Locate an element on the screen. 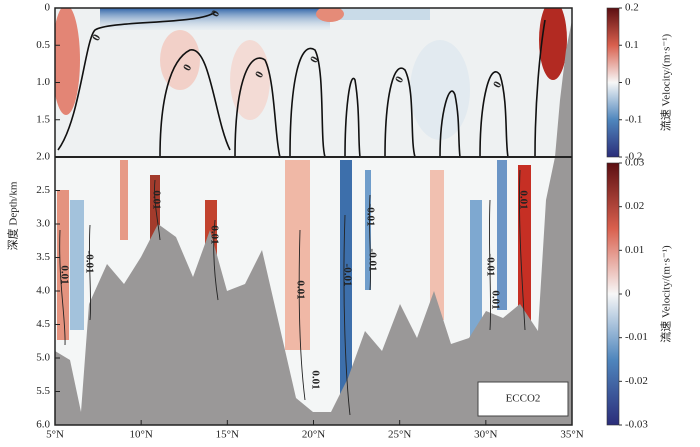  y-tick-label: 5.0 is located at coordinates (43, 358).